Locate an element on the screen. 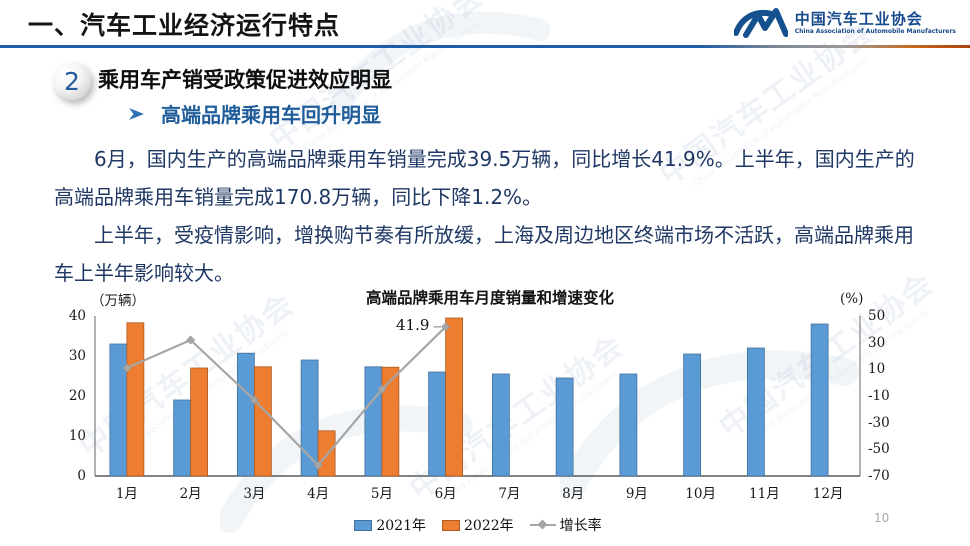 The image size is (970, 546). page-number: 10 is located at coordinates (882, 518).